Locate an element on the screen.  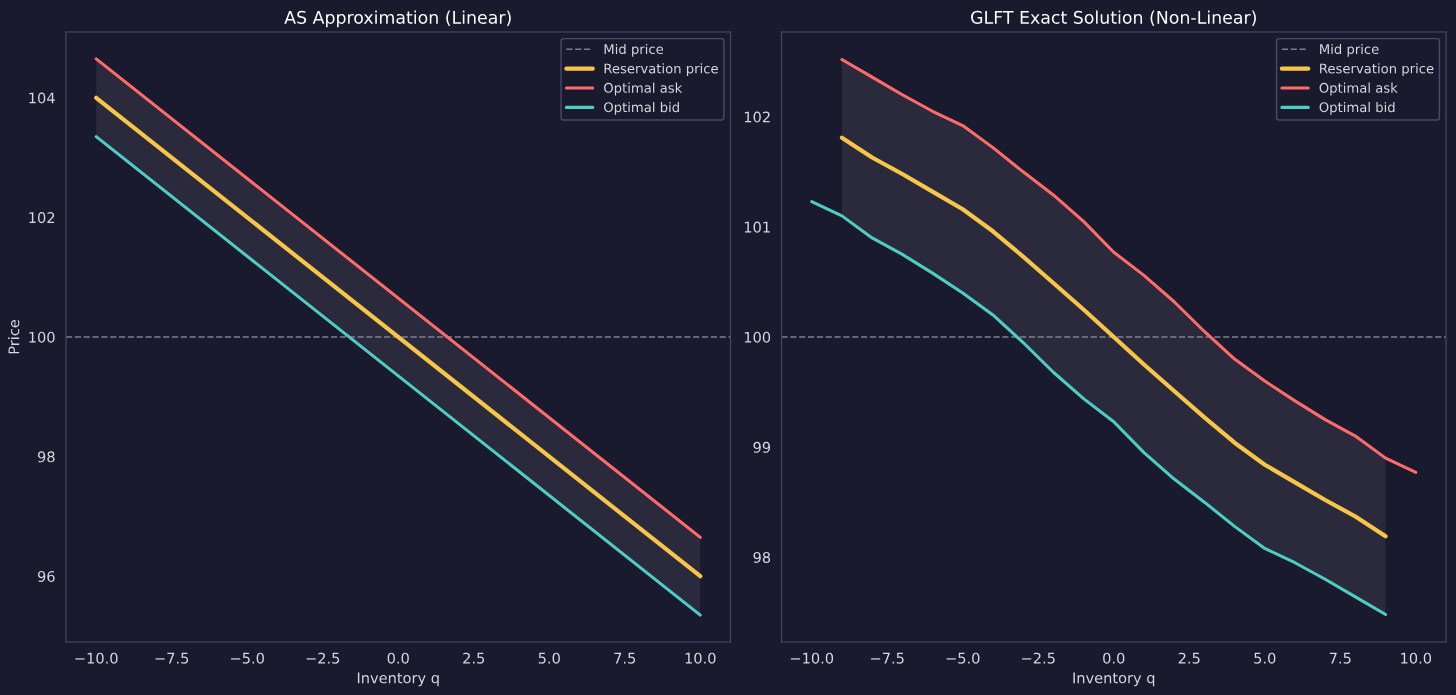
y-tick-label: 104 is located at coordinates (42, 98).